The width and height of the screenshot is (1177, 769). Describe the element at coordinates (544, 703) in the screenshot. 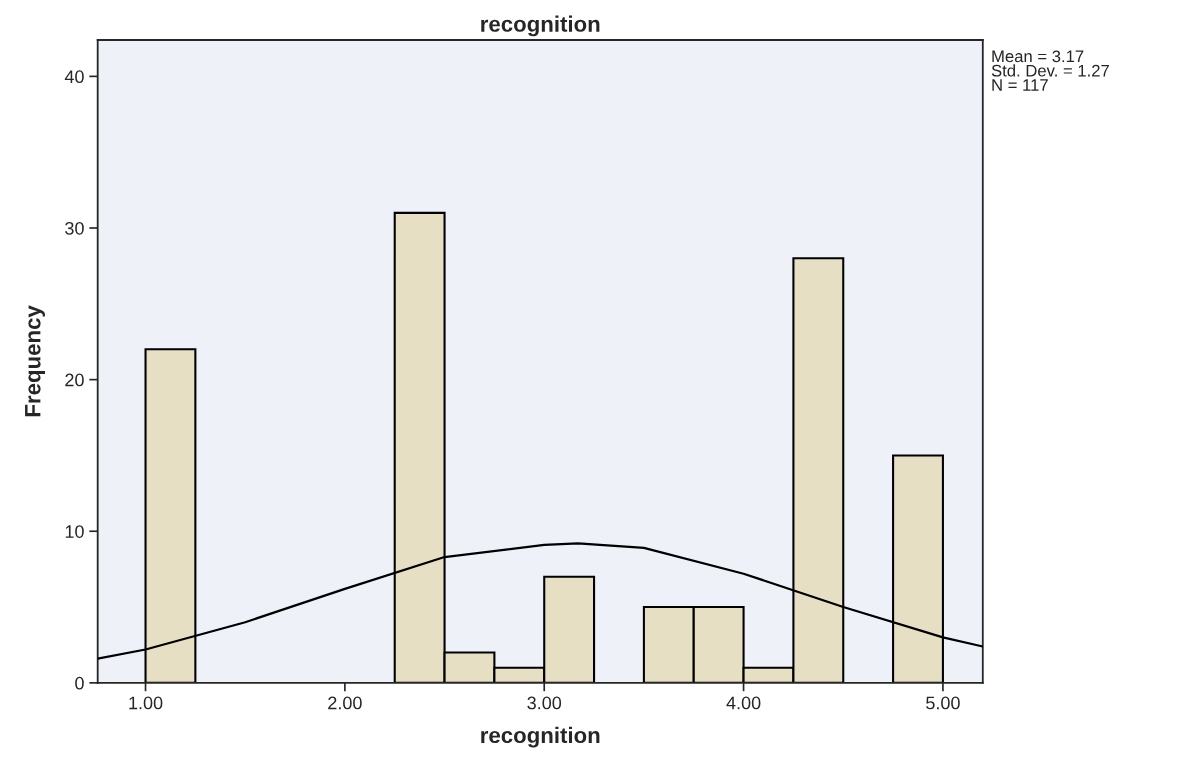

I see `x-tick-label: 3.00` at that location.